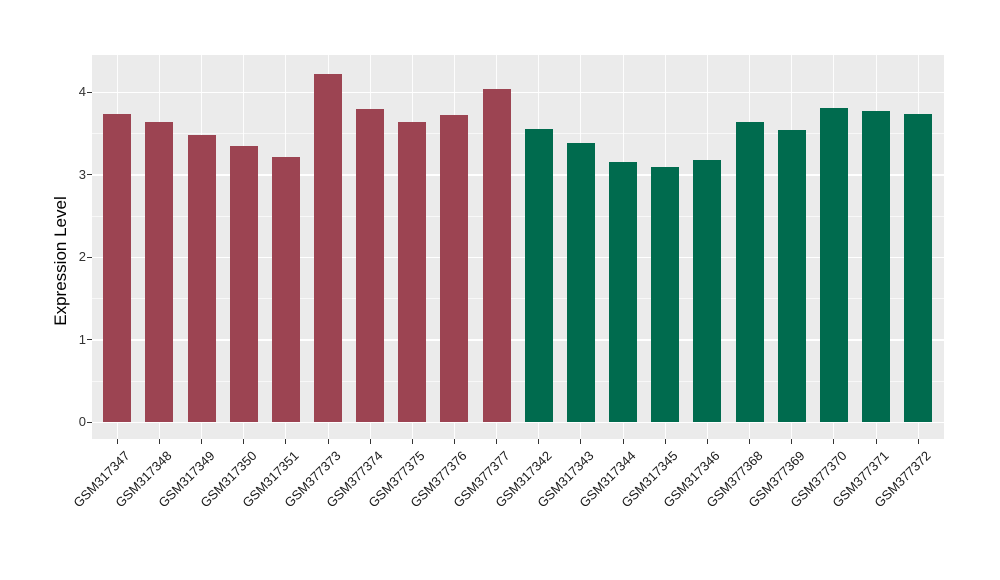 This screenshot has height=580, width=1000. I want to click on bar-GSM317348, so click(159, 272).